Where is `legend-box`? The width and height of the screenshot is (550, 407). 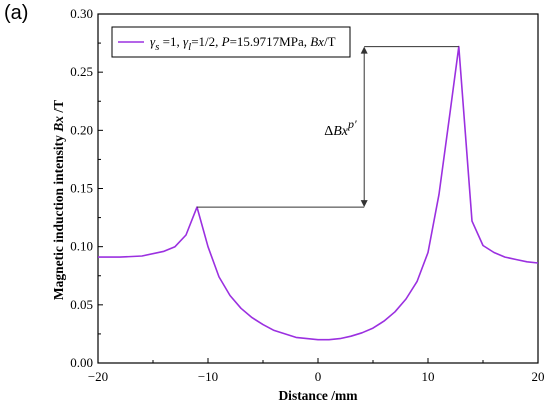
legend-box is located at coordinates (231, 42).